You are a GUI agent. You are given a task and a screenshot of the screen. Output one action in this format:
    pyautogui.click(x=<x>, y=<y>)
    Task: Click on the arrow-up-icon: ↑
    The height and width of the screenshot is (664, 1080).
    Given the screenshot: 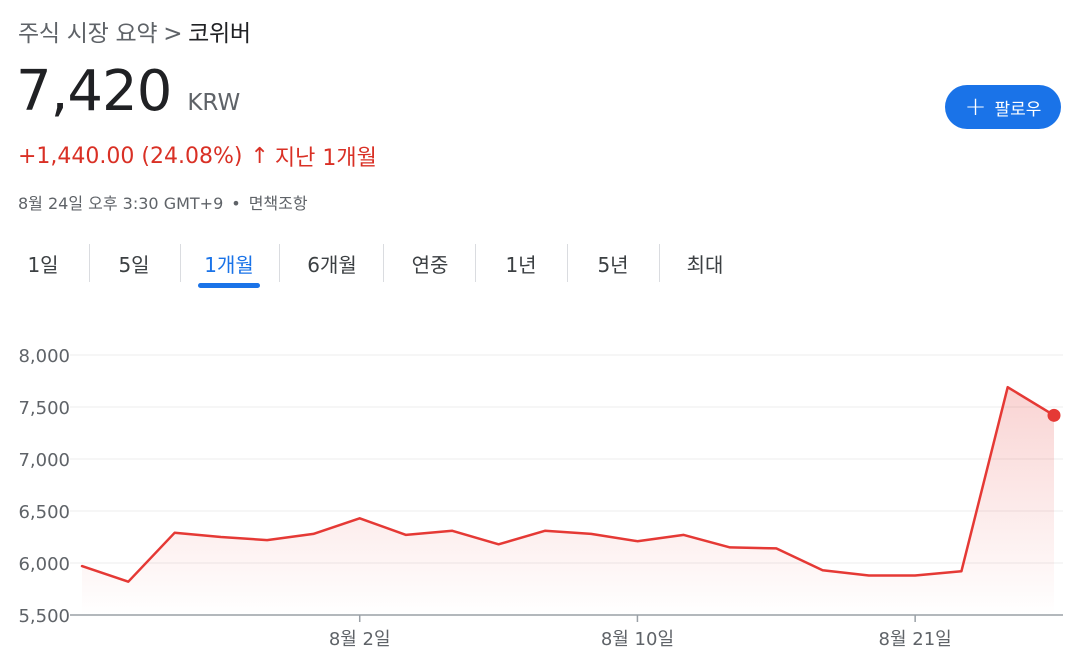 What is the action you would take?
    pyautogui.click(x=259, y=156)
    